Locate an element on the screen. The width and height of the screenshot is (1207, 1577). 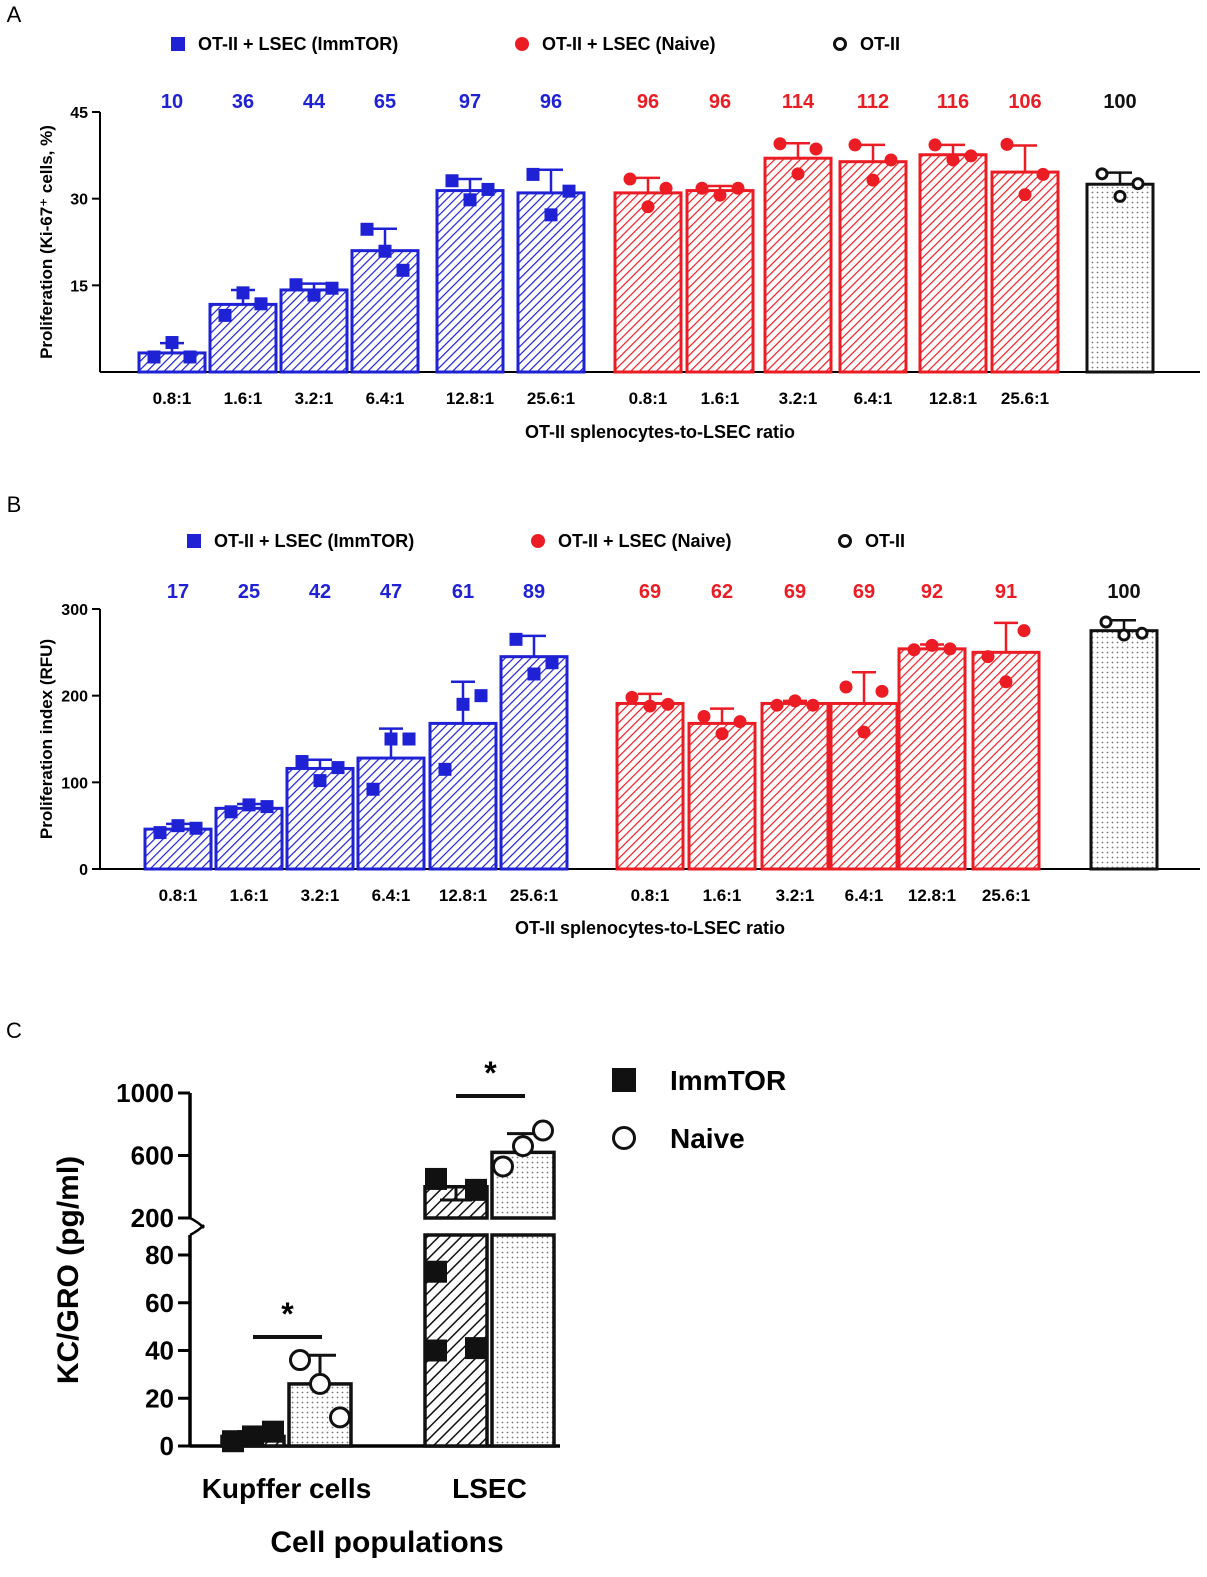
y-axis-label-c: KC/GRO (pg/ml) is located at coordinates (68, 1270).